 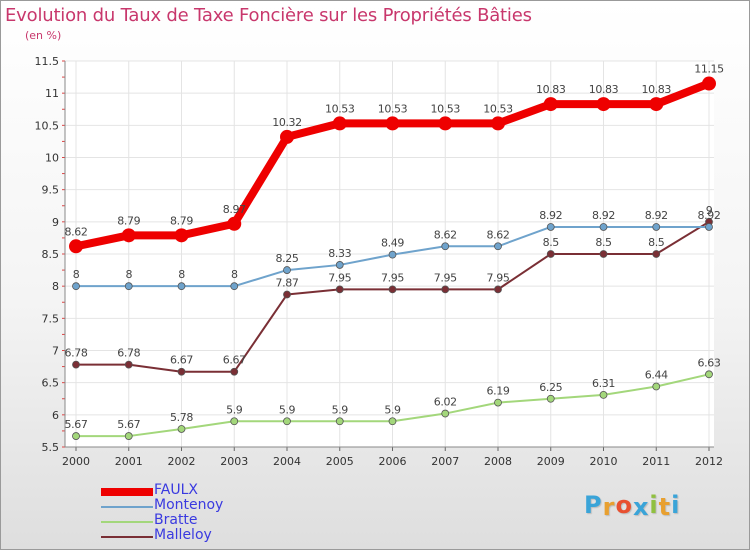 What do you see at coordinates (76, 461) in the screenshot?
I see `x-tick-label: 2000` at bounding box center [76, 461].